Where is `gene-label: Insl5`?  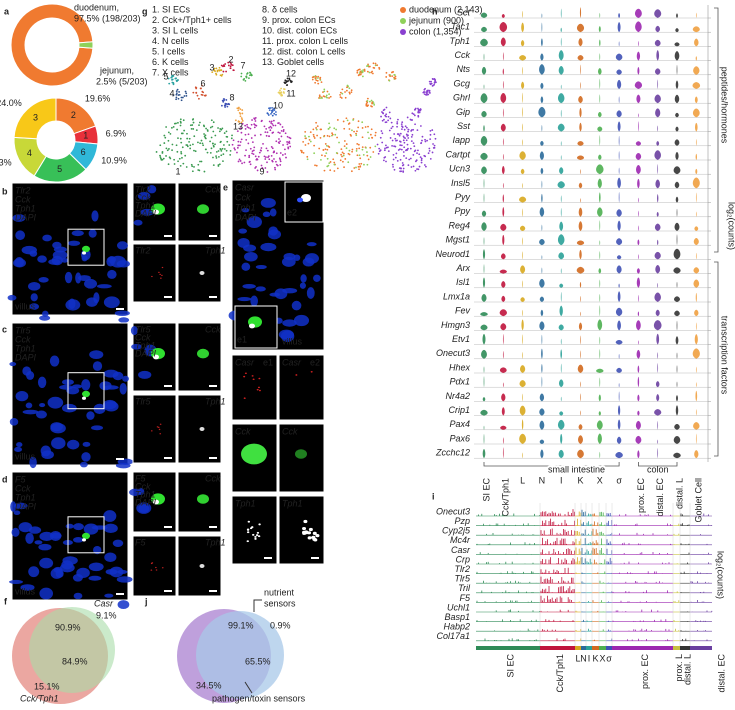
gene-label: Insl5 is located at coordinates (461, 183).